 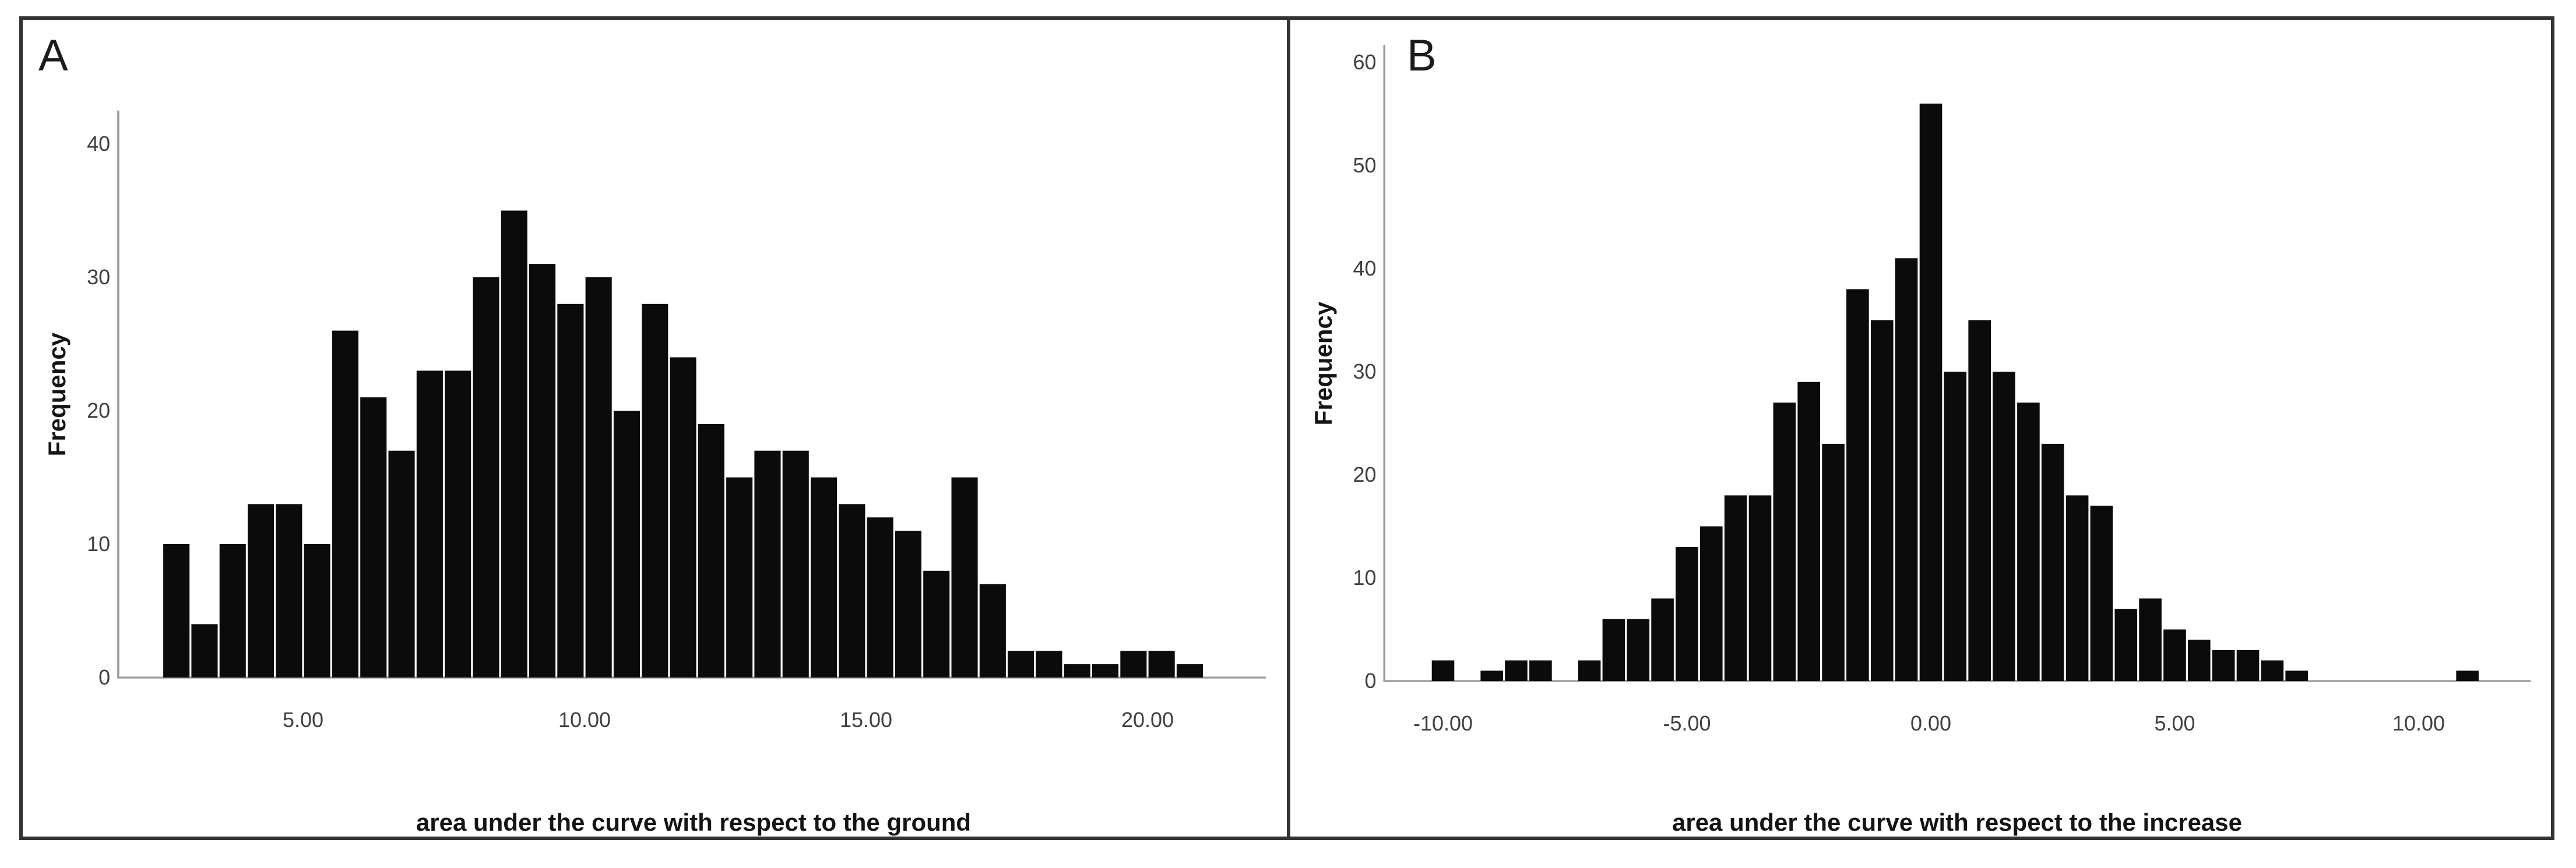 What do you see at coordinates (1365, 474) in the screenshot?
I see `y-tick-label: 20` at bounding box center [1365, 474].